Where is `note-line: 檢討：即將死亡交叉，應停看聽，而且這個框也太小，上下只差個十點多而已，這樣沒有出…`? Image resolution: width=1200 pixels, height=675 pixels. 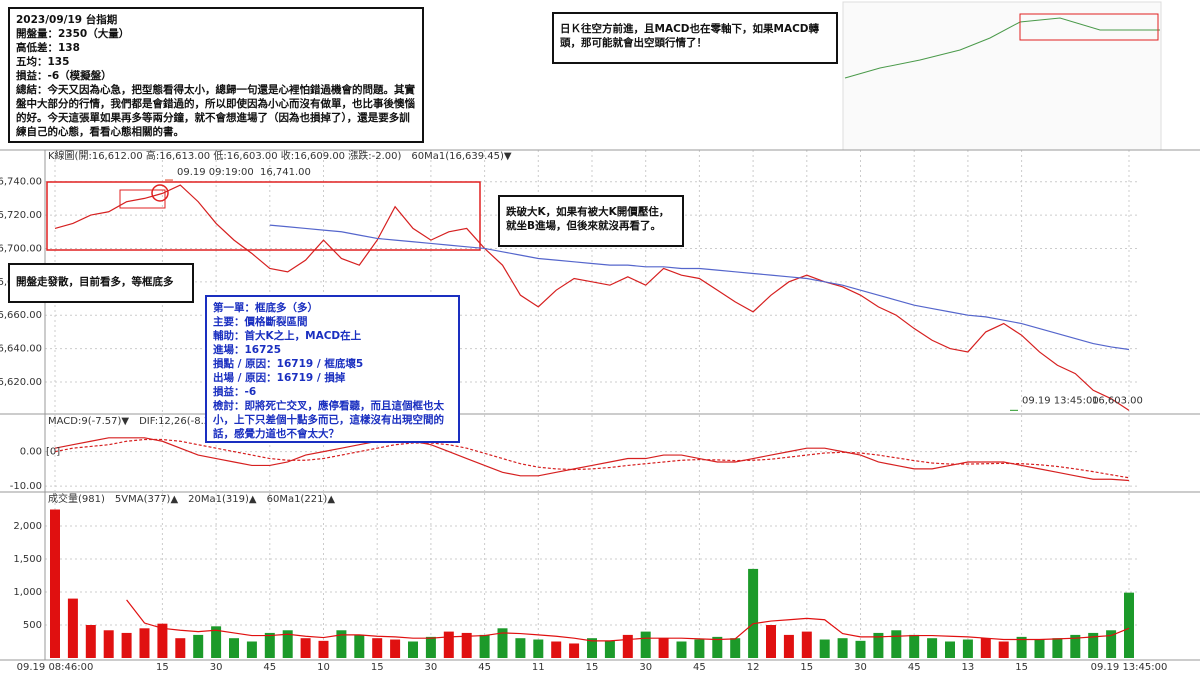 note-line: 檢討：即將死亡交叉，應停看聽，而且這個框也太小，上下只差個十點多而已，這樣沒有出… is located at coordinates (328, 420).